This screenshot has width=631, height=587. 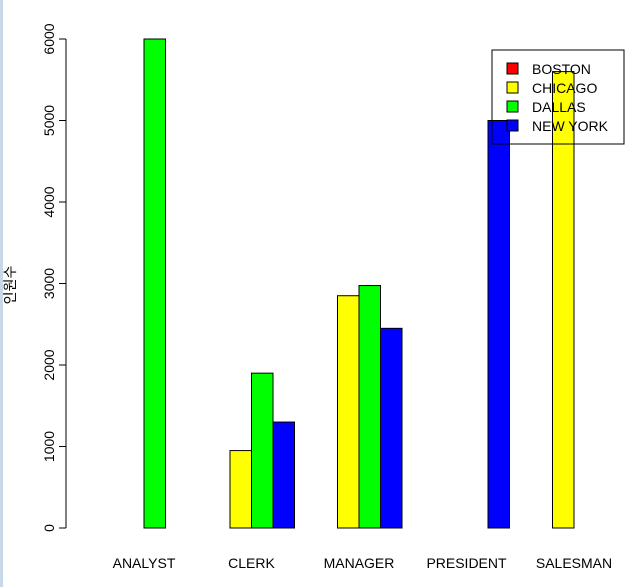 What do you see at coordinates (49, 120) in the screenshot?
I see `y-tick-label: 5000` at bounding box center [49, 120].